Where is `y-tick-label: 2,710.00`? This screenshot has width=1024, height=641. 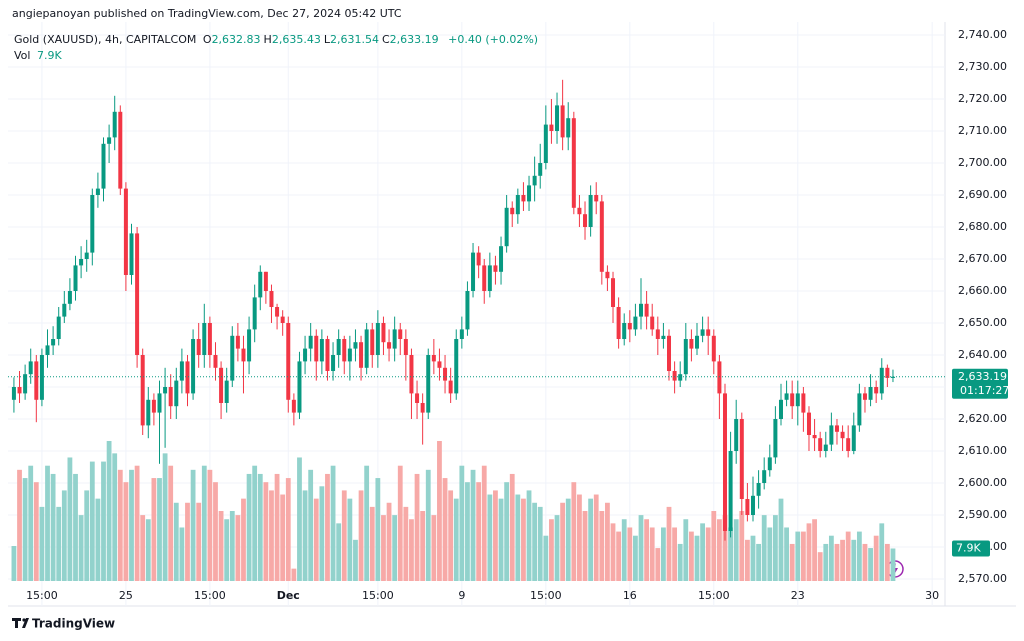 y-tick-label: 2,710.00 is located at coordinates (982, 130).